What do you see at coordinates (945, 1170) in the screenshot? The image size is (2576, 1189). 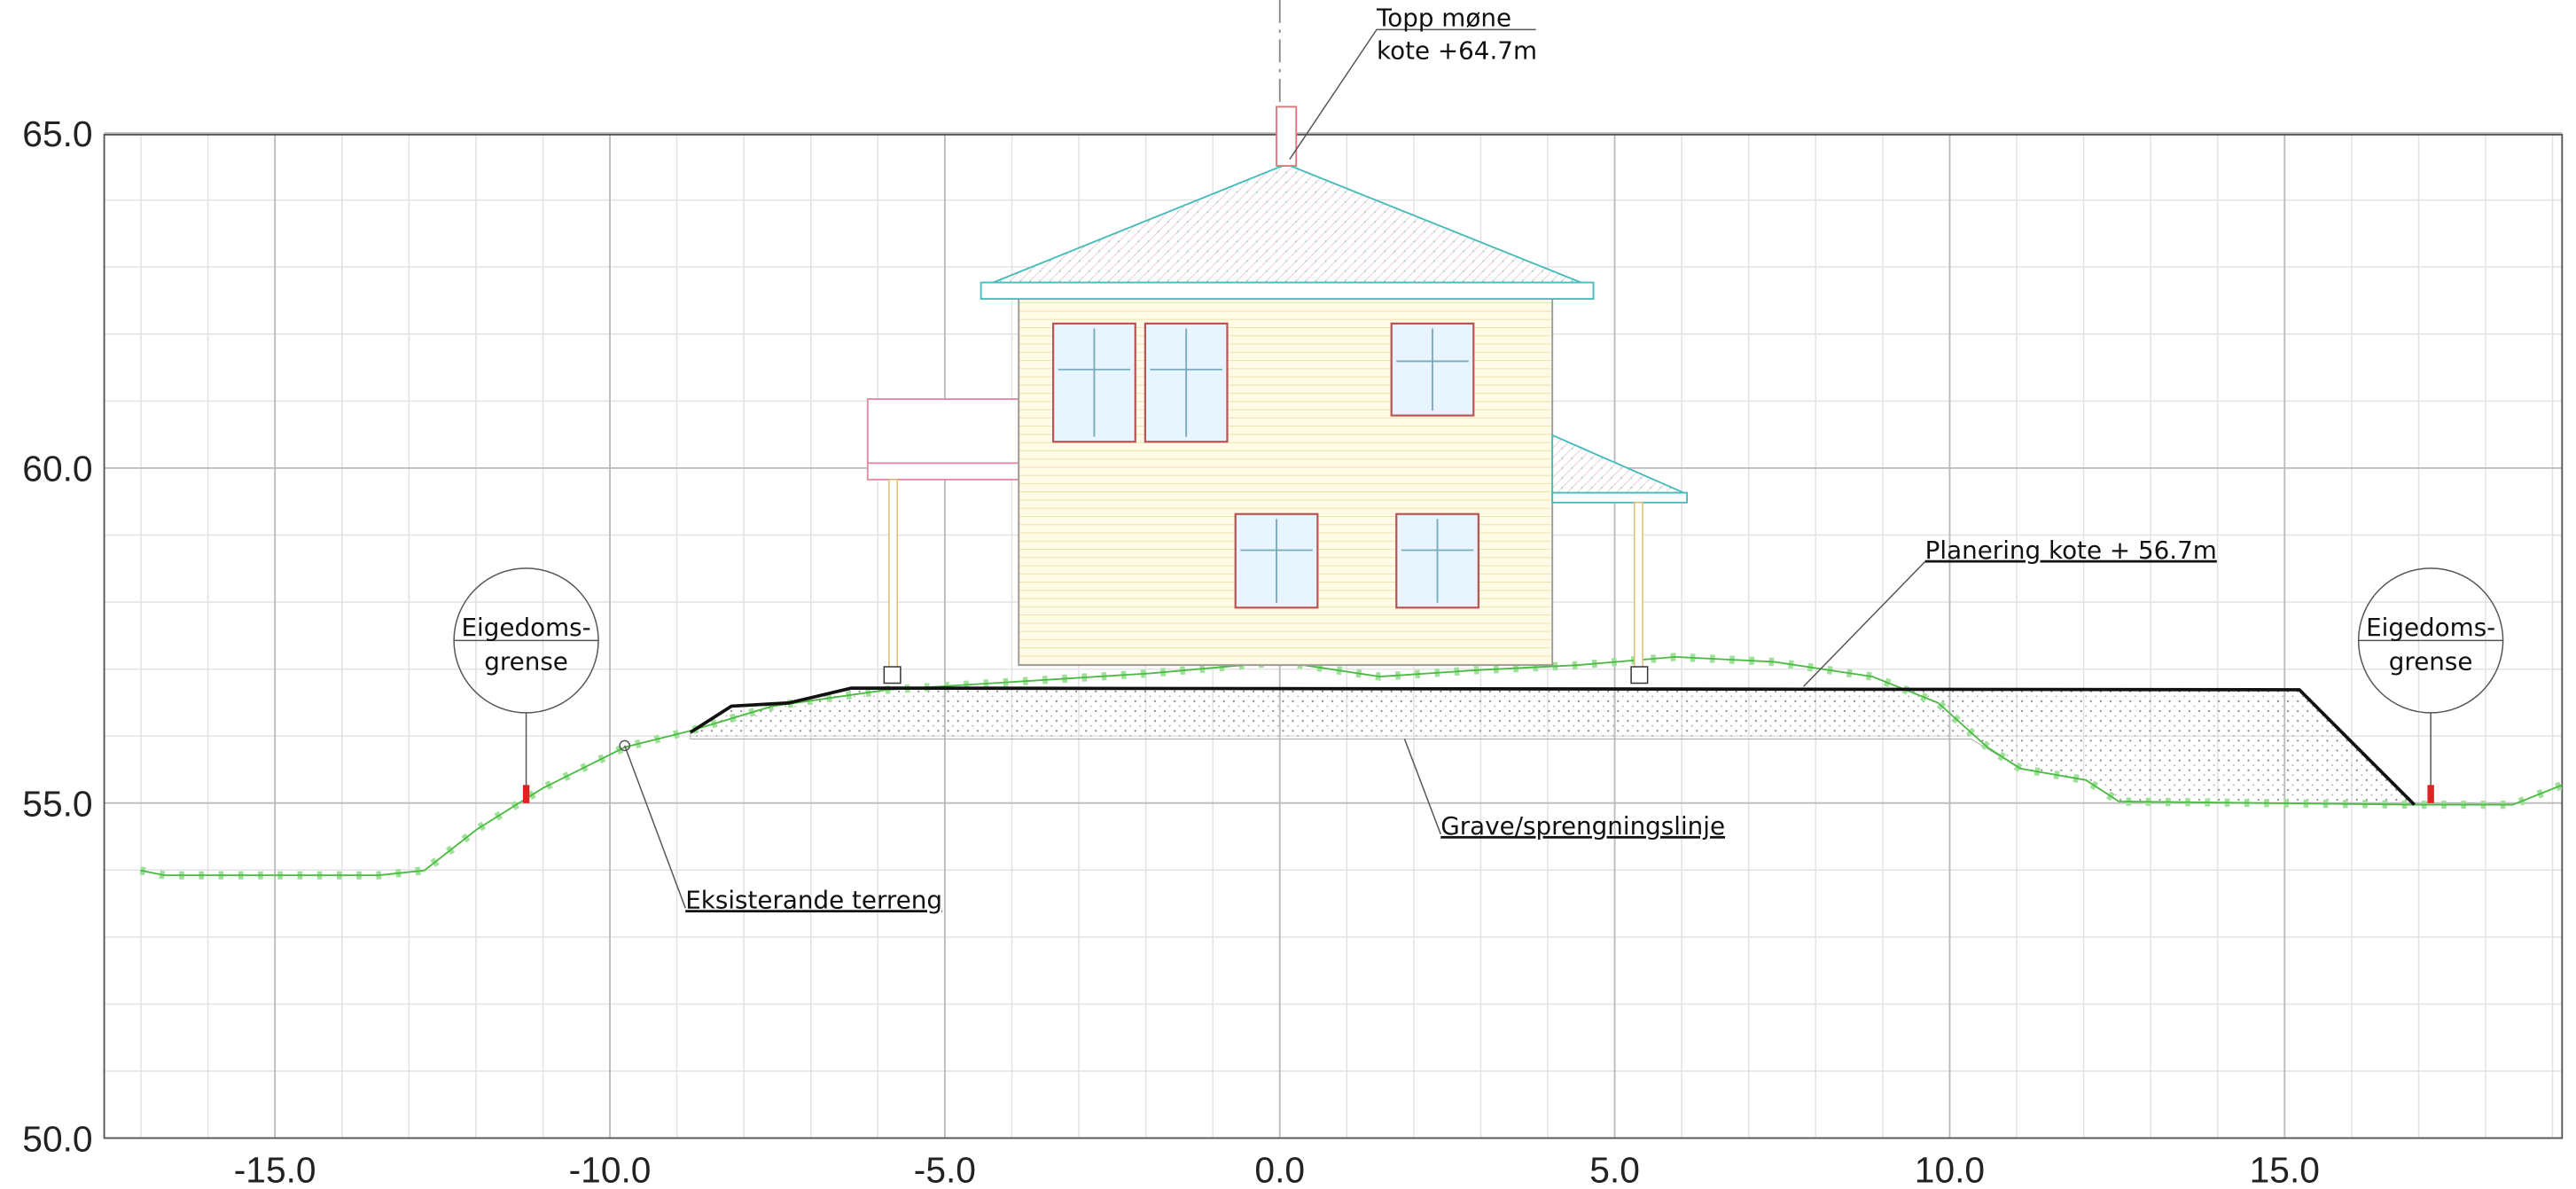 I see `x-tick-label: -5.0` at bounding box center [945, 1170].